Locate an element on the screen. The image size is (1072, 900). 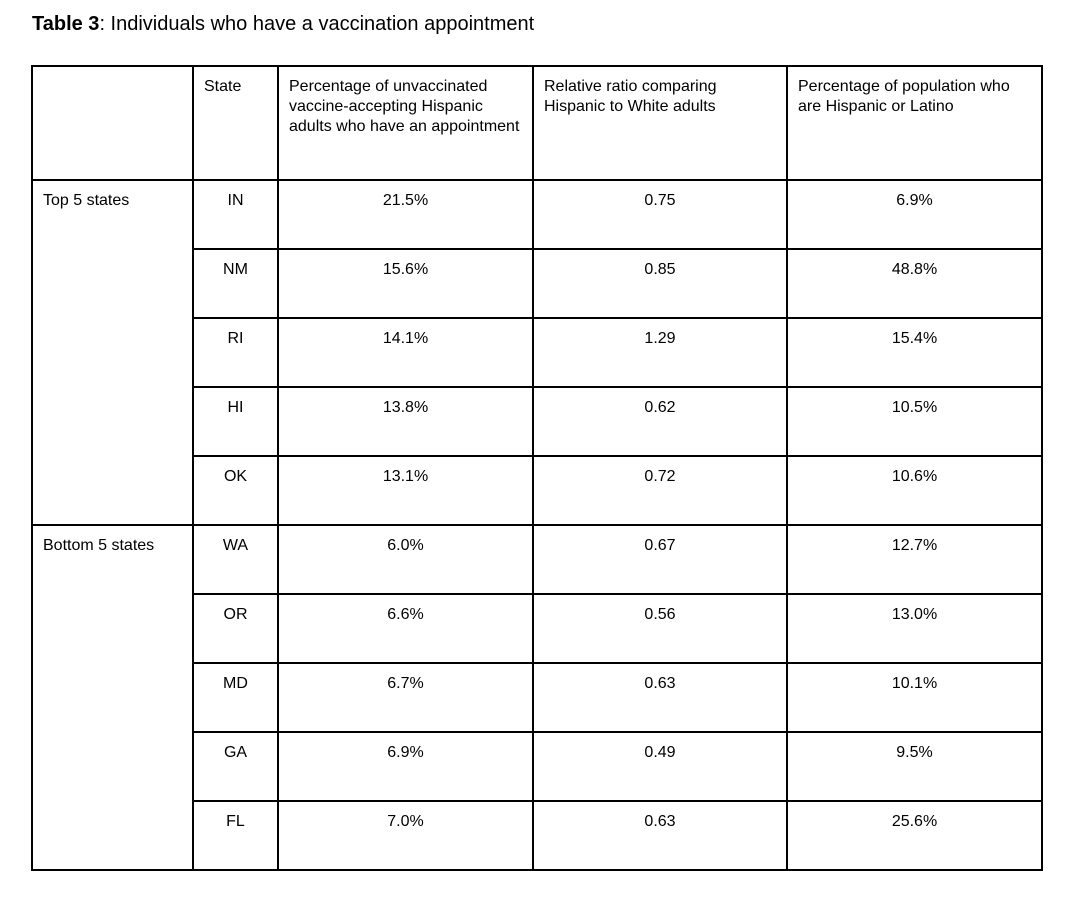
table-row: OR 6.6% 0.56 13.0% is located at coordinates (537, 628).